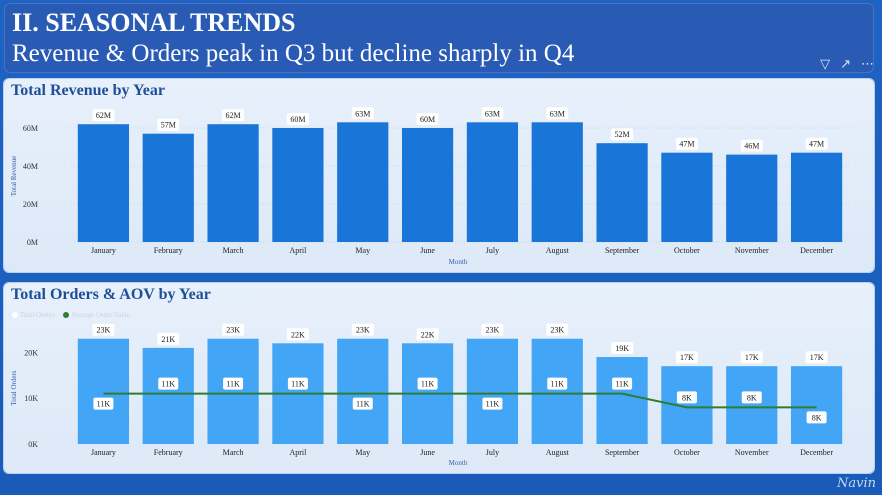  I want to click on revenue-x-tick: June, so click(427, 250).